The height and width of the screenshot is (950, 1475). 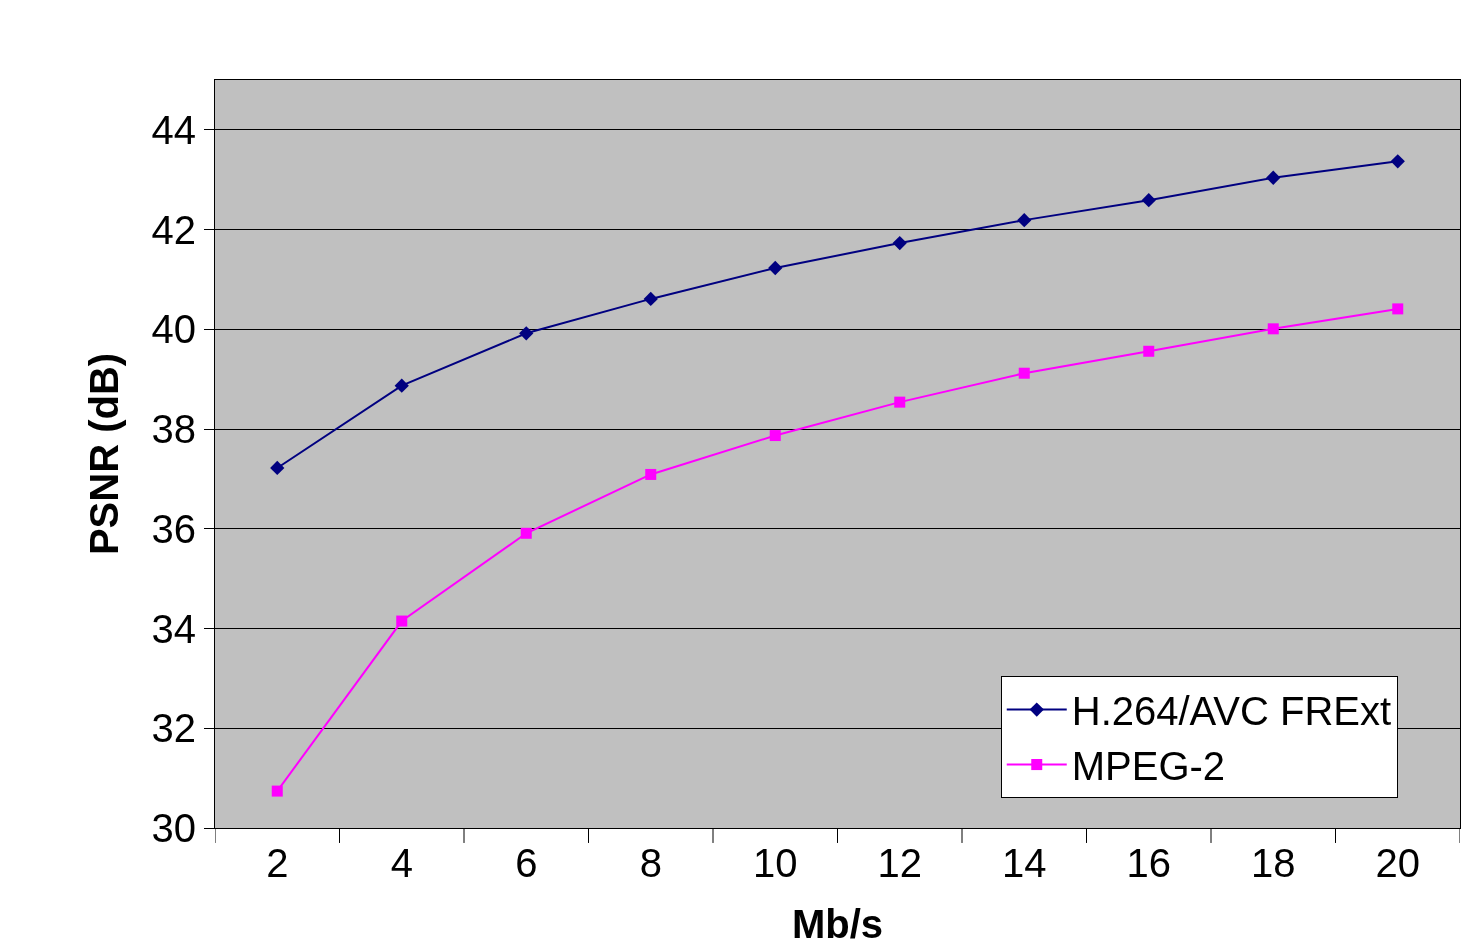 What do you see at coordinates (277, 863) in the screenshot?
I see `x-tick-label: 2` at bounding box center [277, 863].